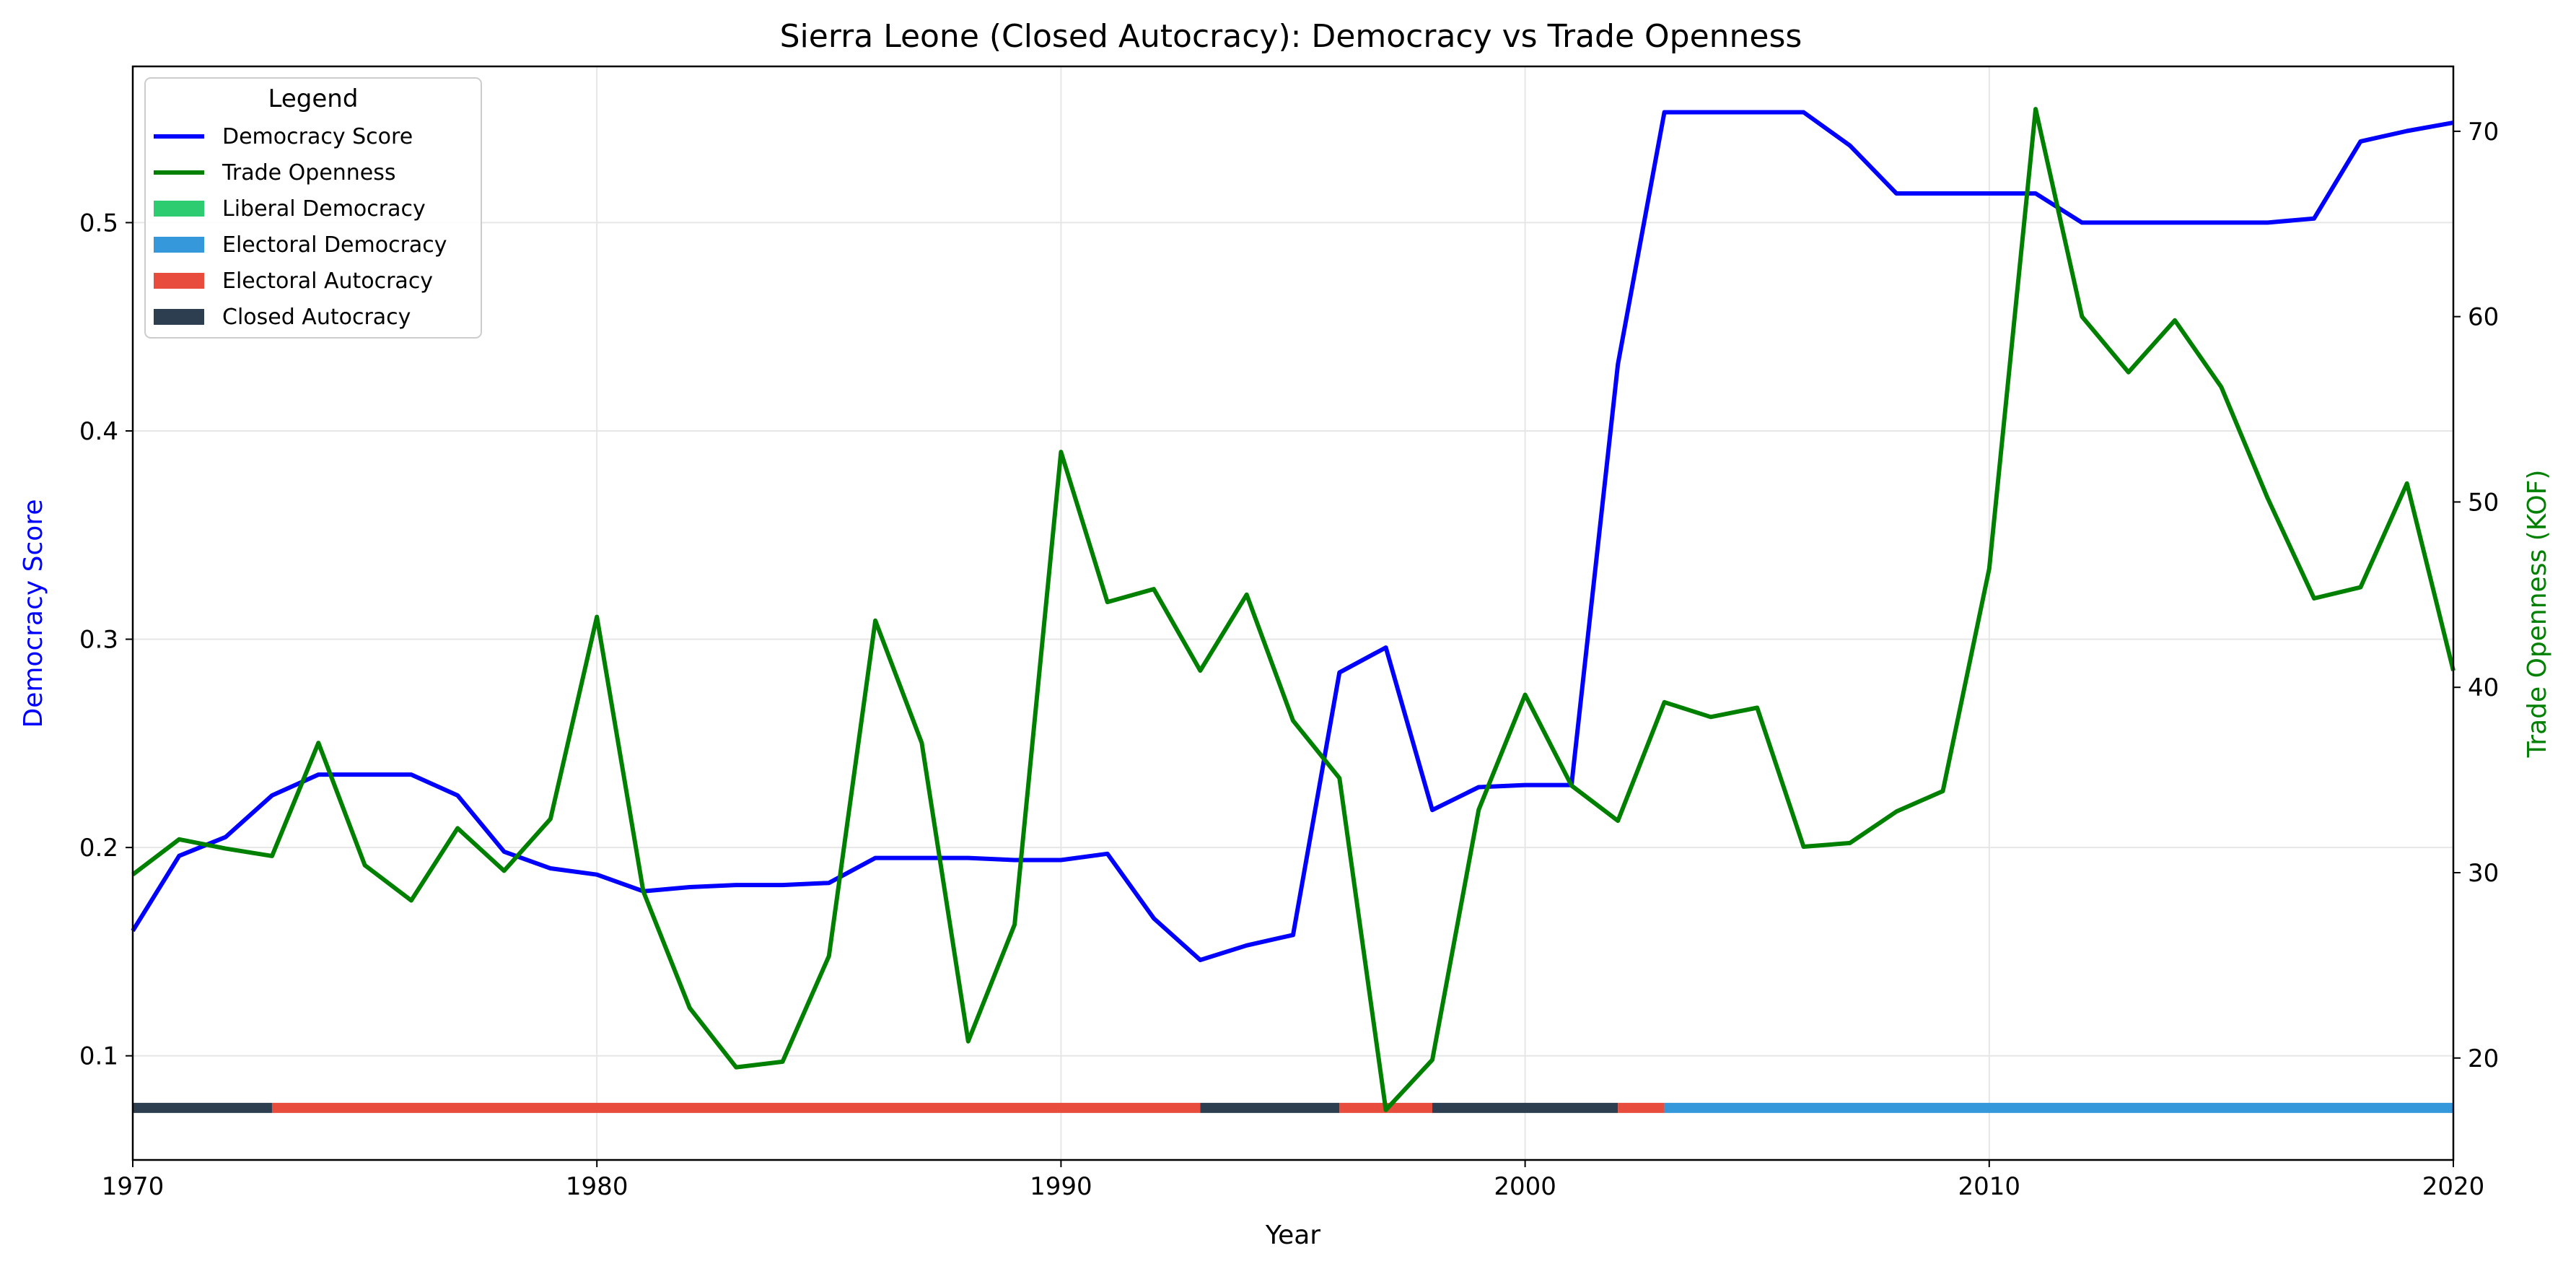  I want to click on y-left-axis-ticks: 0.1 0.2 0.3 0.4 0.5, so click(106, 640).